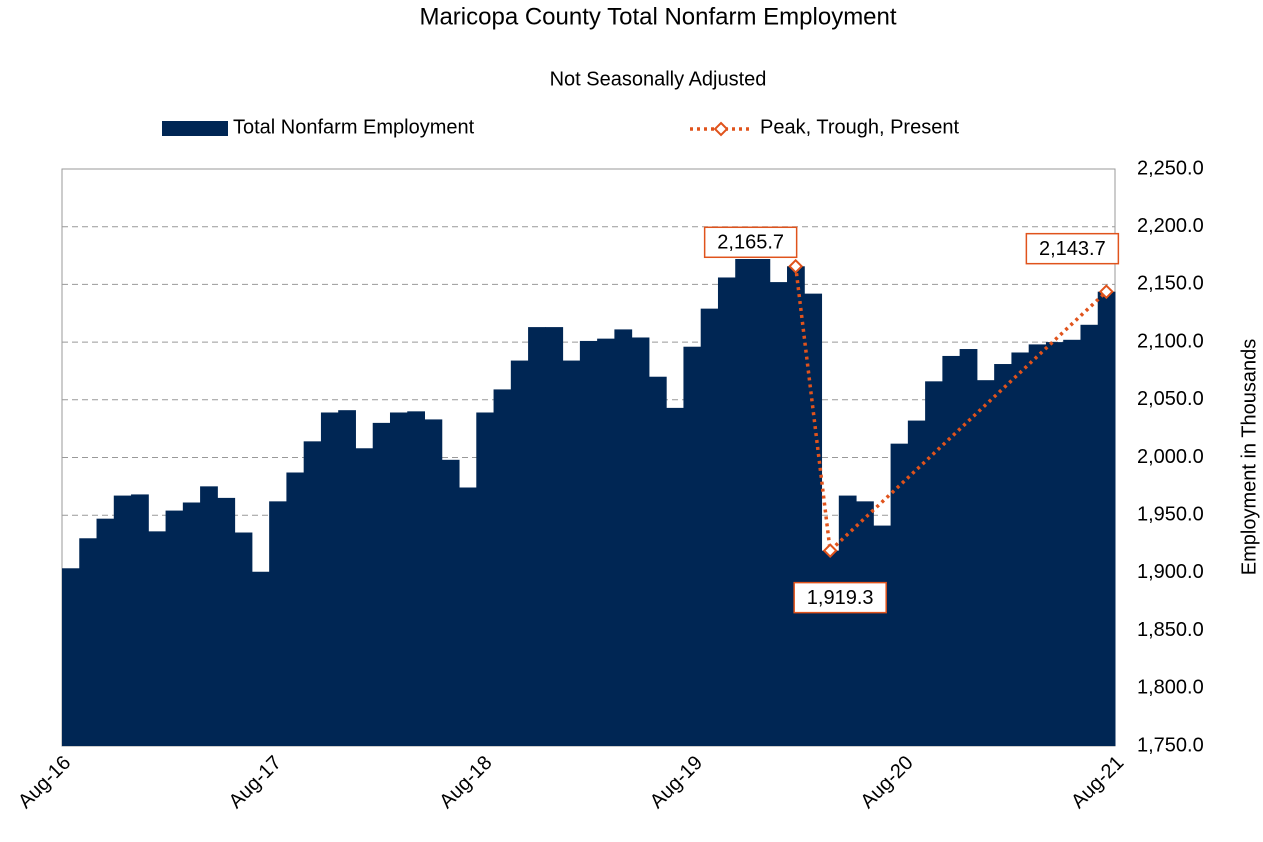 The image size is (1263, 842). What do you see at coordinates (658, 79) in the screenshot?
I see `chart-subtitle: Not Seasonally Adjusted` at bounding box center [658, 79].